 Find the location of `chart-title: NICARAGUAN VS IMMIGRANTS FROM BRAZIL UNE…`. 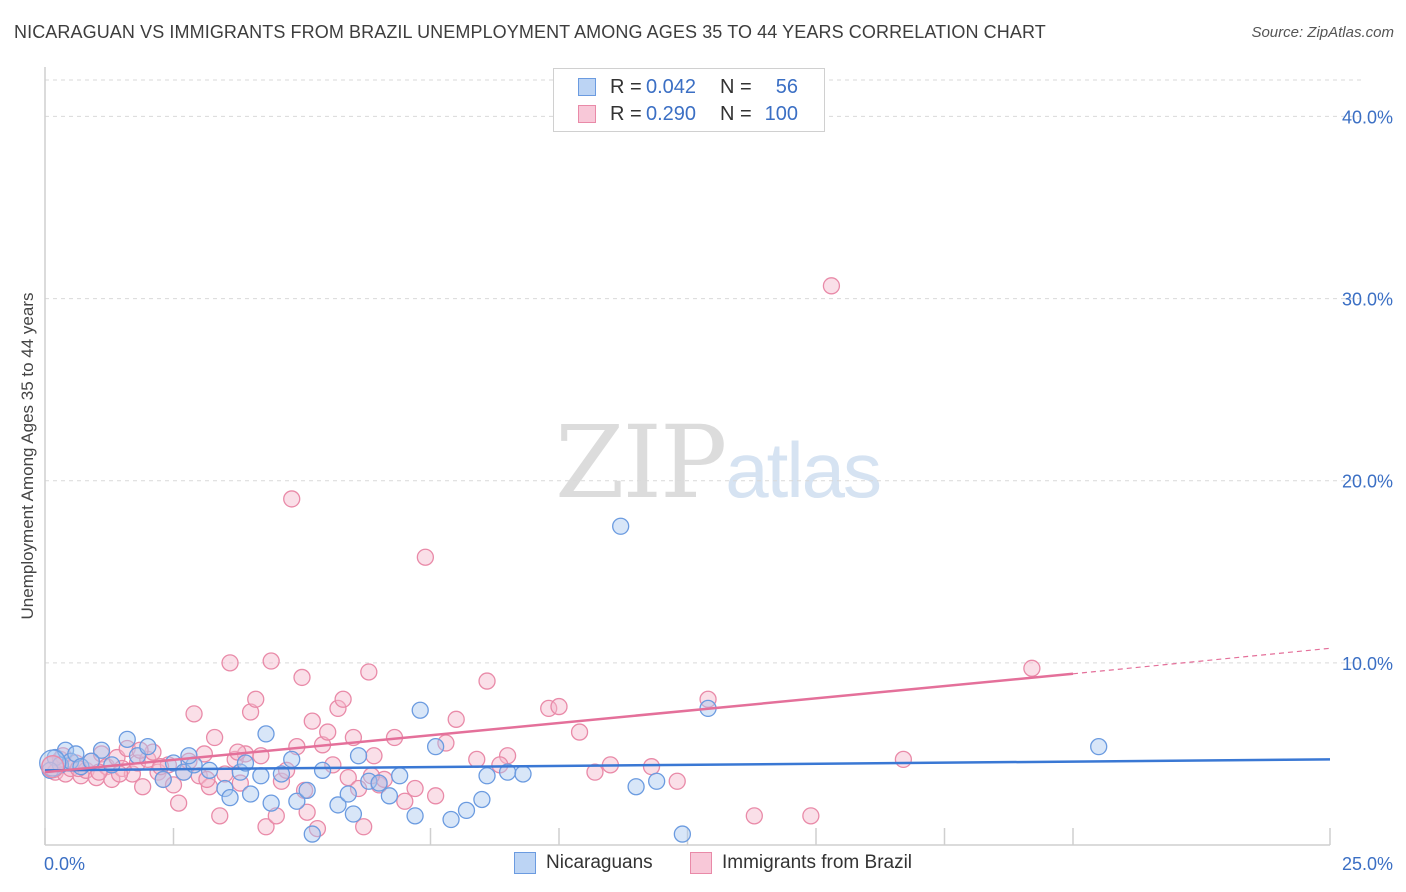

chart-title: NICARAGUAN VS IMMIGRANTS FROM BRAZIL UNE… is located at coordinates (530, 32).